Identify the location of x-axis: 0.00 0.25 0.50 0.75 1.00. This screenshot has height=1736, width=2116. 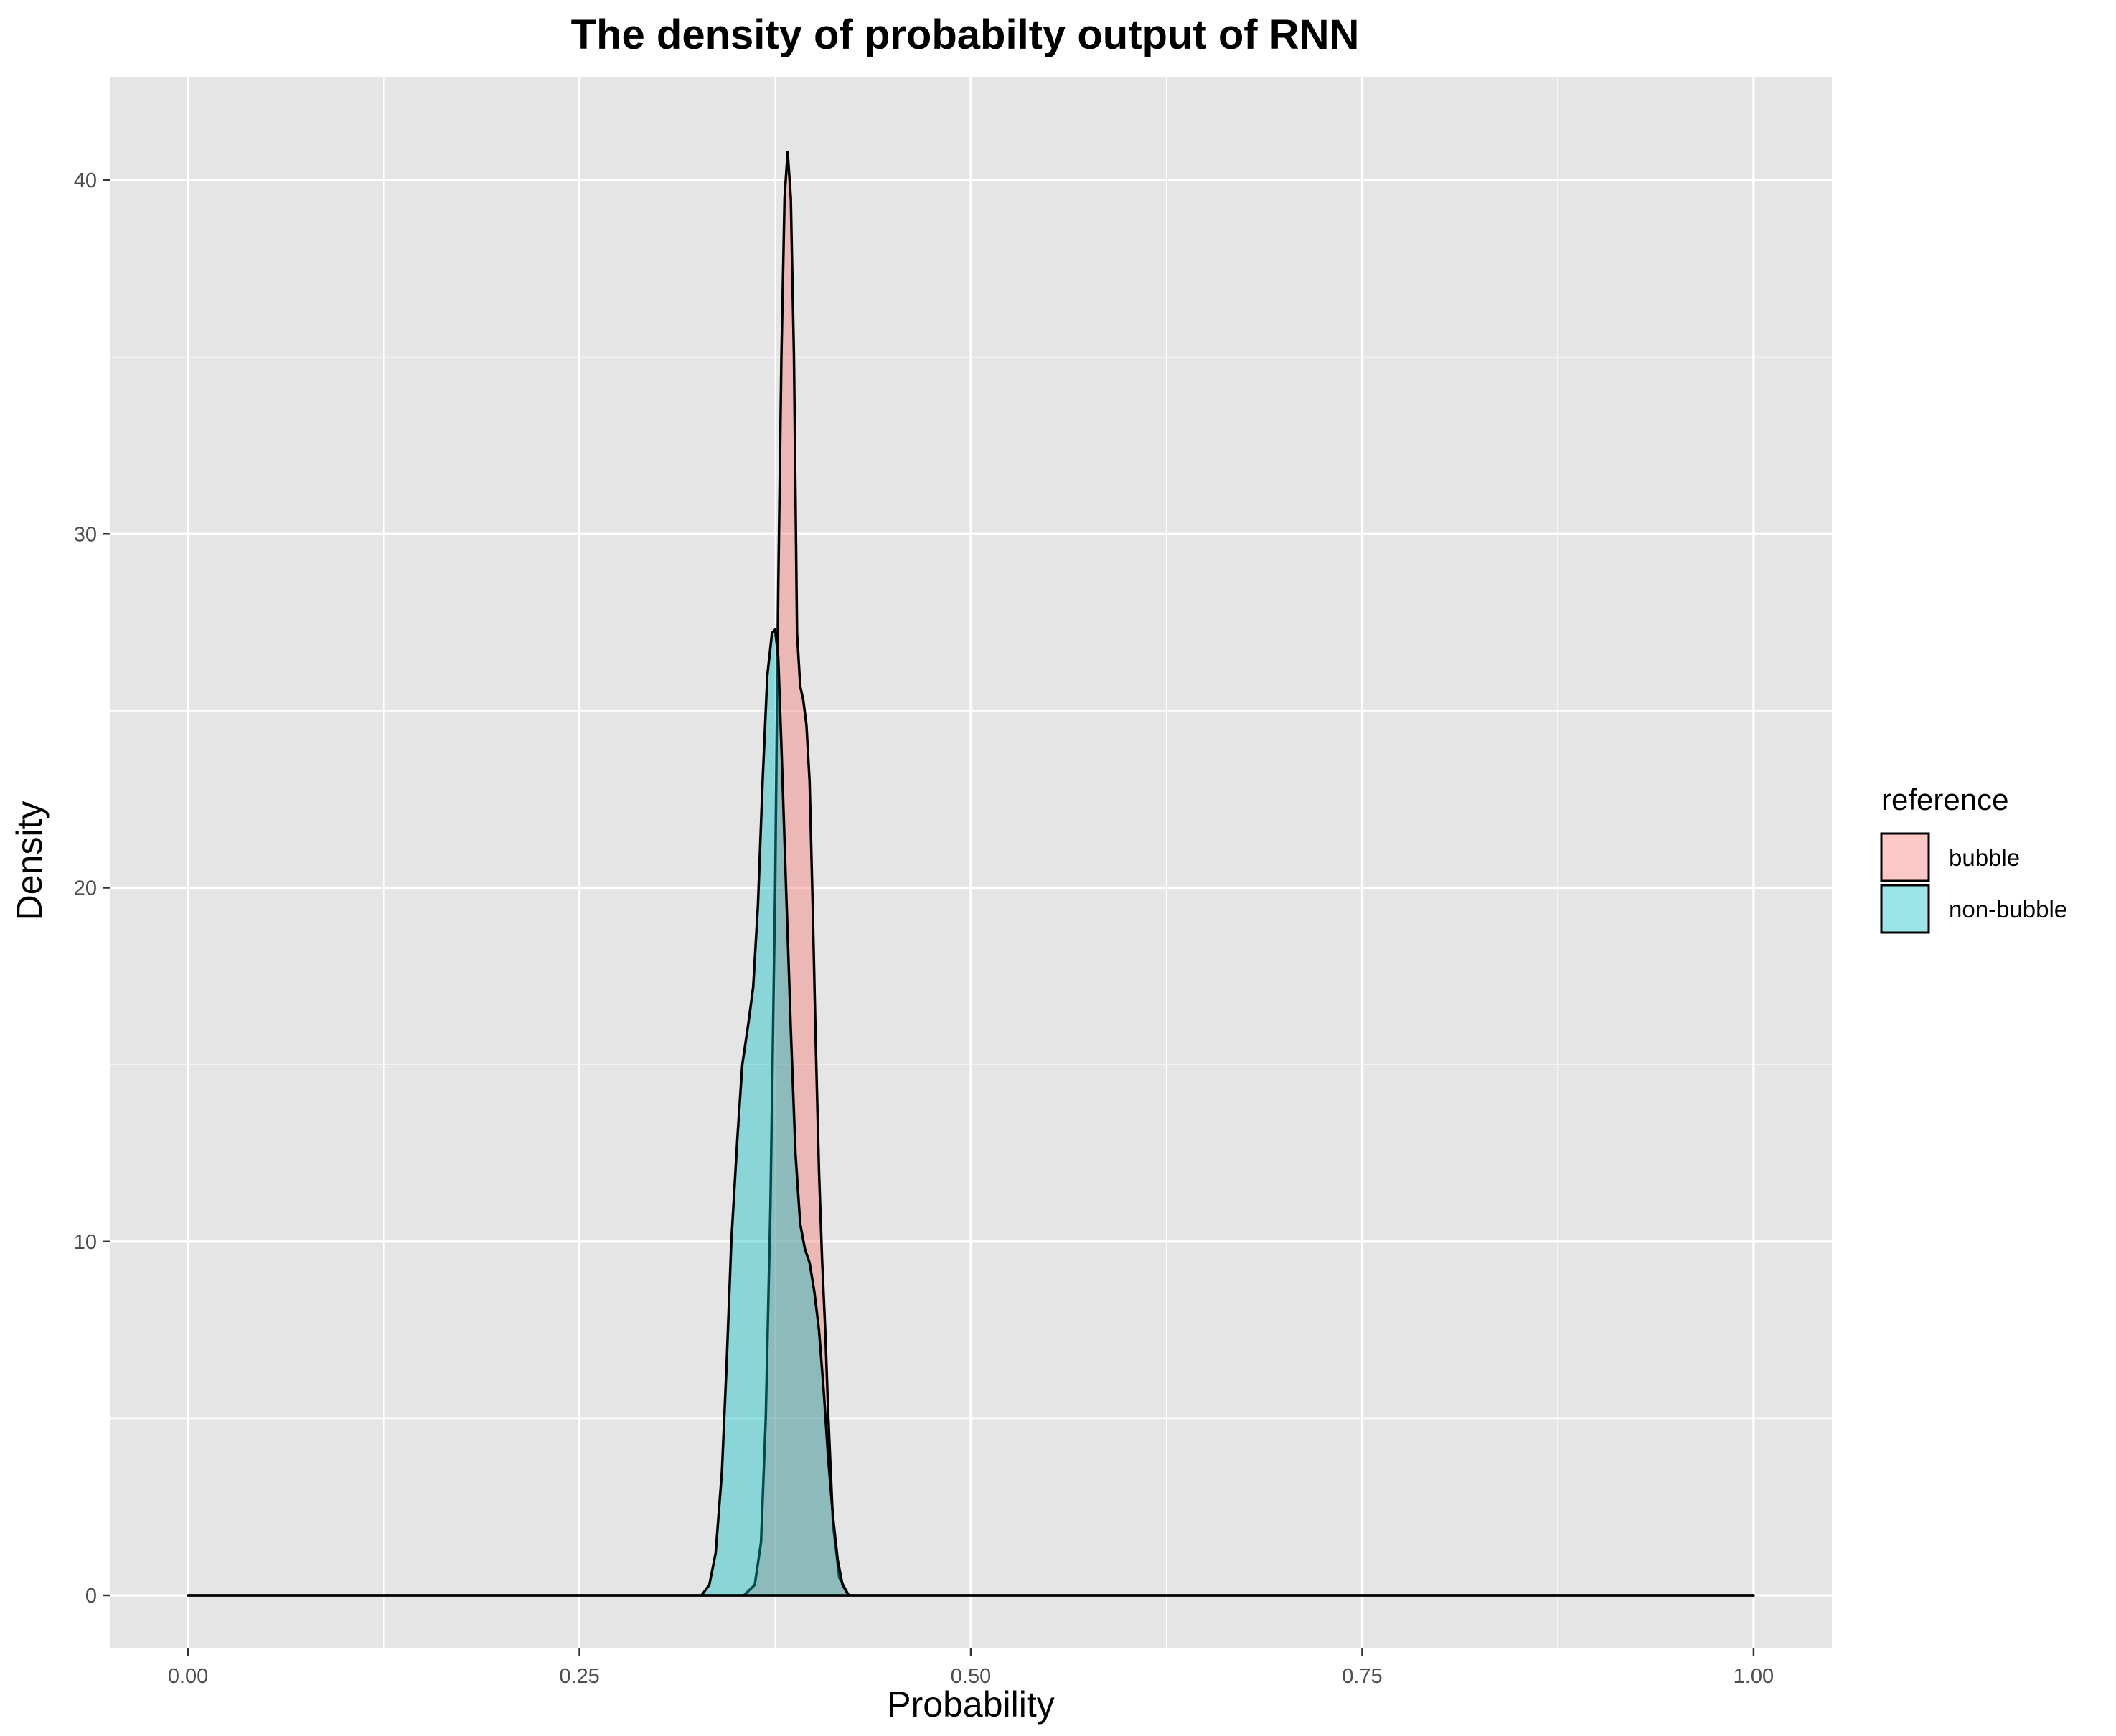
(971, 1668).